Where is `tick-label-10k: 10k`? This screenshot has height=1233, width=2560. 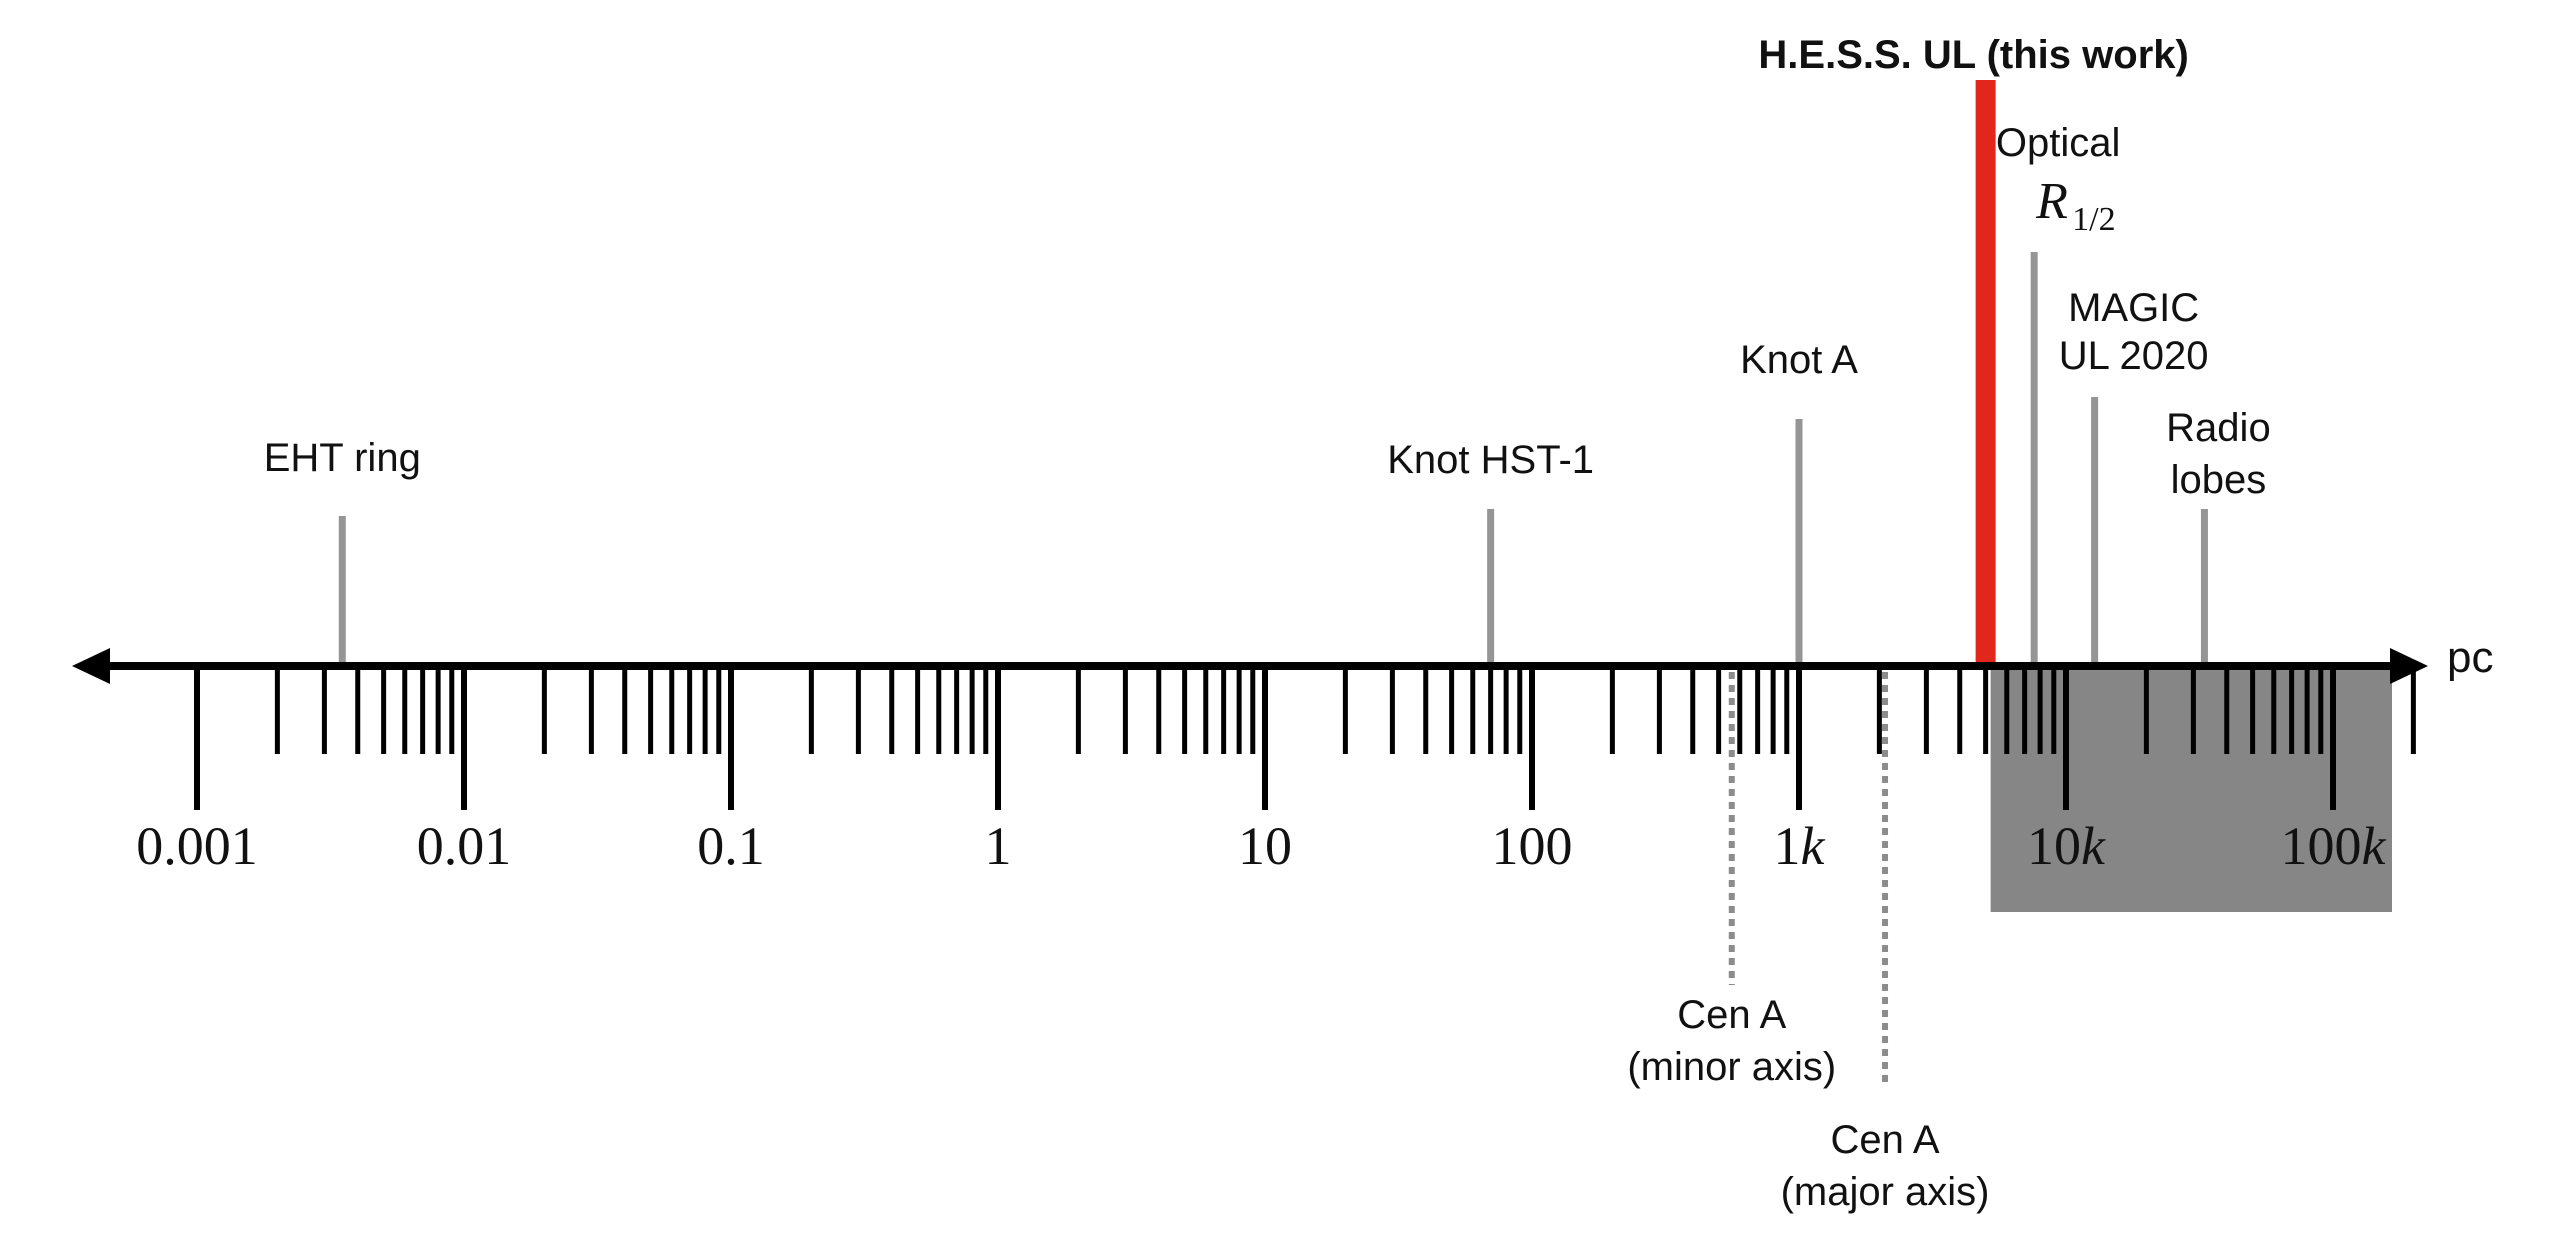 tick-label-10k: 10k is located at coordinates (2066, 846).